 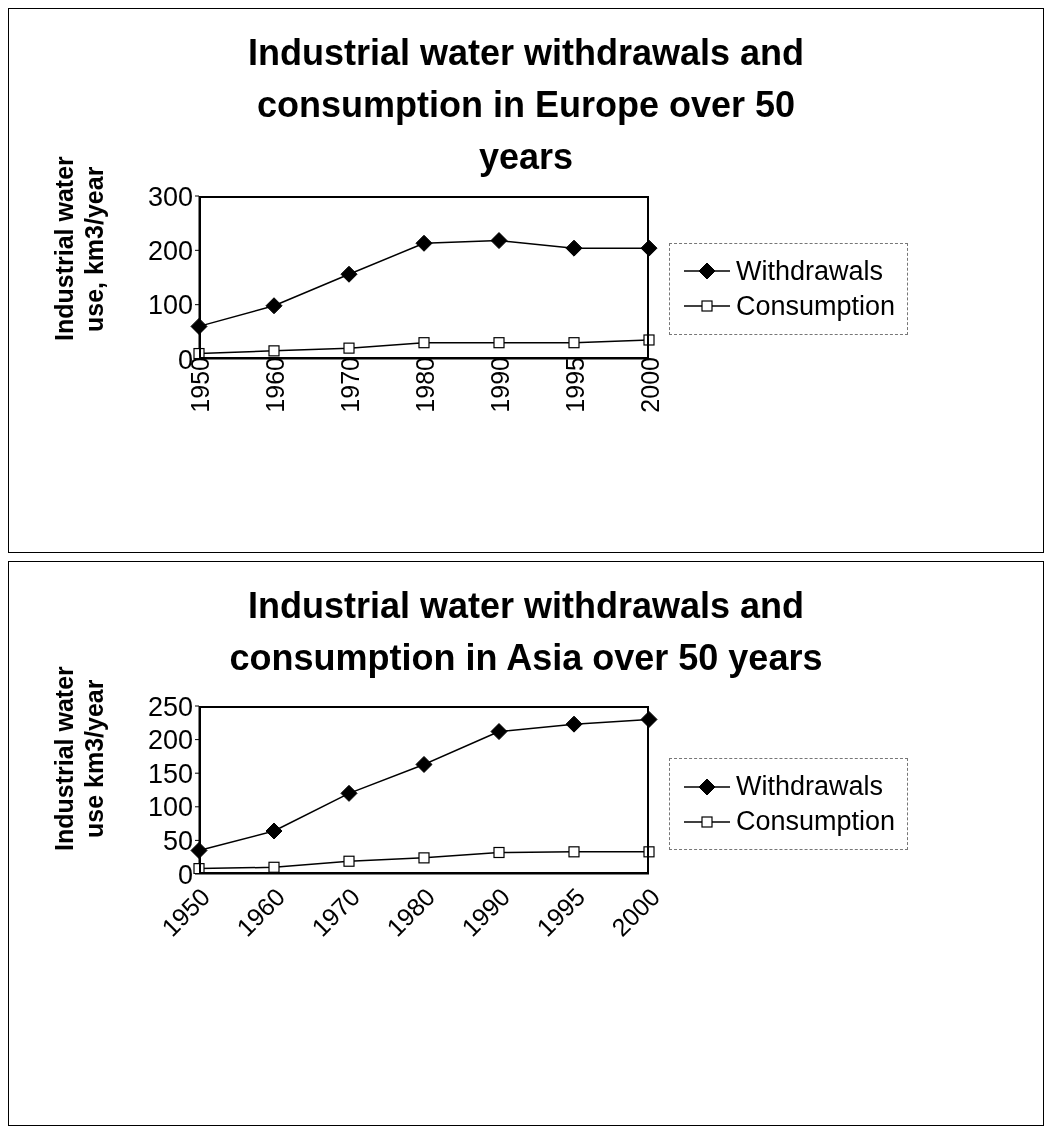 What do you see at coordinates (574, 384) in the screenshot?
I see `x-tick-label: 1995` at bounding box center [574, 384].